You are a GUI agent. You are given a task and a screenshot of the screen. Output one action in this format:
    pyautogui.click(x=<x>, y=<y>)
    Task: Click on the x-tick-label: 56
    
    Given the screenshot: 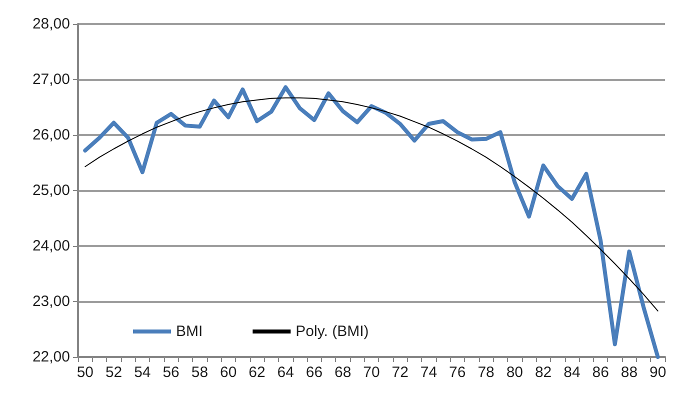 What is the action you would take?
    pyautogui.click(x=171, y=372)
    